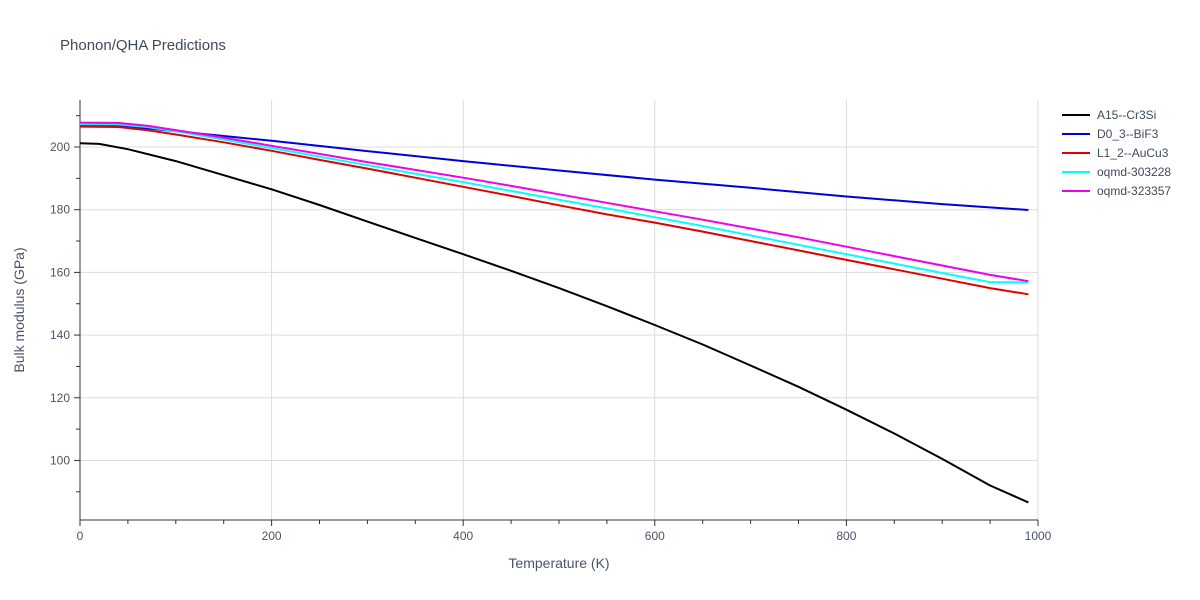 The height and width of the screenshot is (600, 1200). What do you see at coordinates (60, 147) in the screenshot?
I see `y-tick-label: 200` at bounding box center [60, 147].